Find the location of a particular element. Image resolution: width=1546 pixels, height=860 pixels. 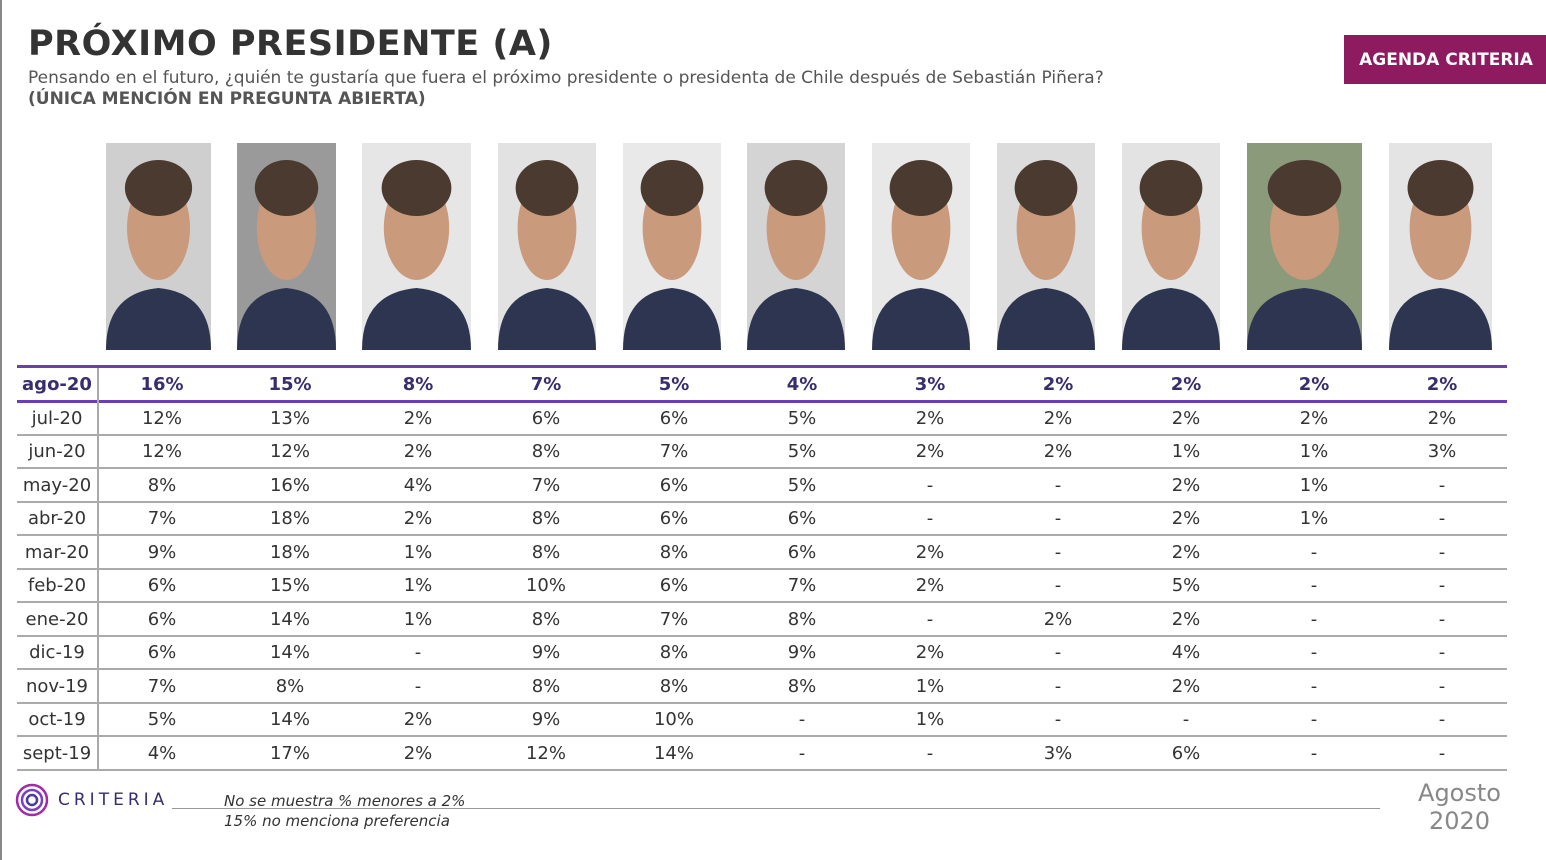

title: PRÓXIMO PRESIDENTE (A) is located at coordinates (290, 44).